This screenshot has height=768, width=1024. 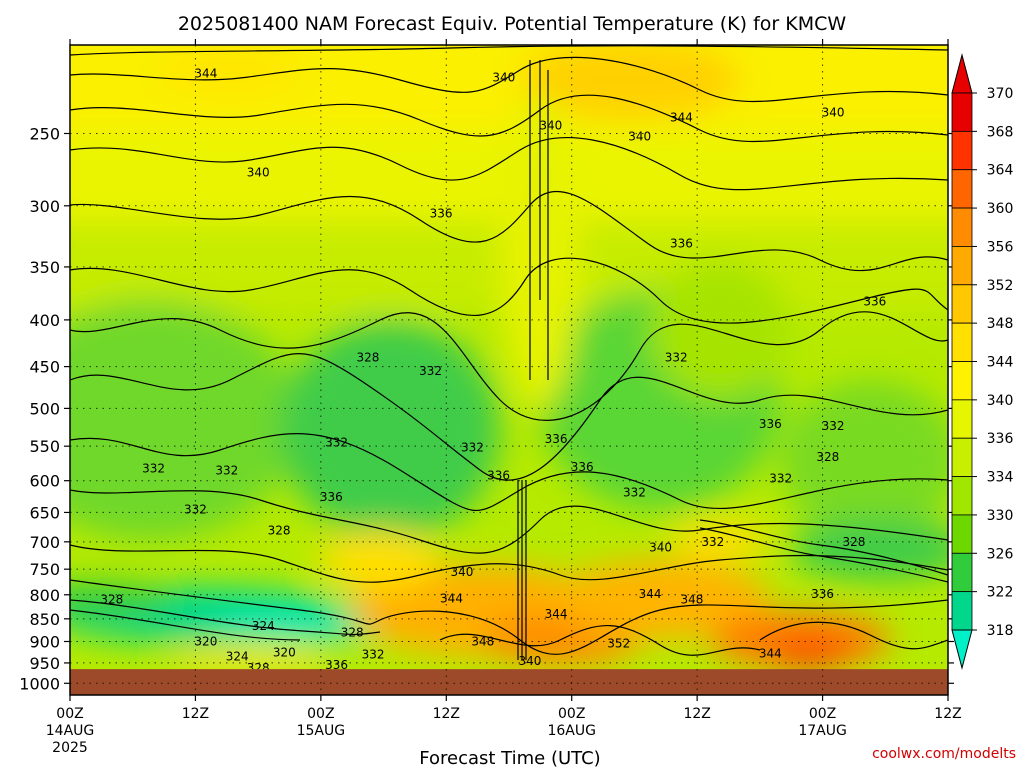 I want to click on colorbar-label: 364, so click(x=1000, y=171).